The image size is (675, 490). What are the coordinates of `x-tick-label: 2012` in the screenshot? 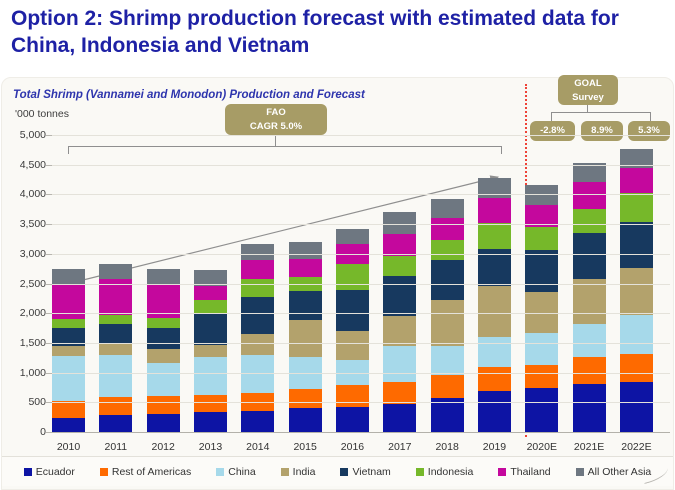 It's located at (163, 447).